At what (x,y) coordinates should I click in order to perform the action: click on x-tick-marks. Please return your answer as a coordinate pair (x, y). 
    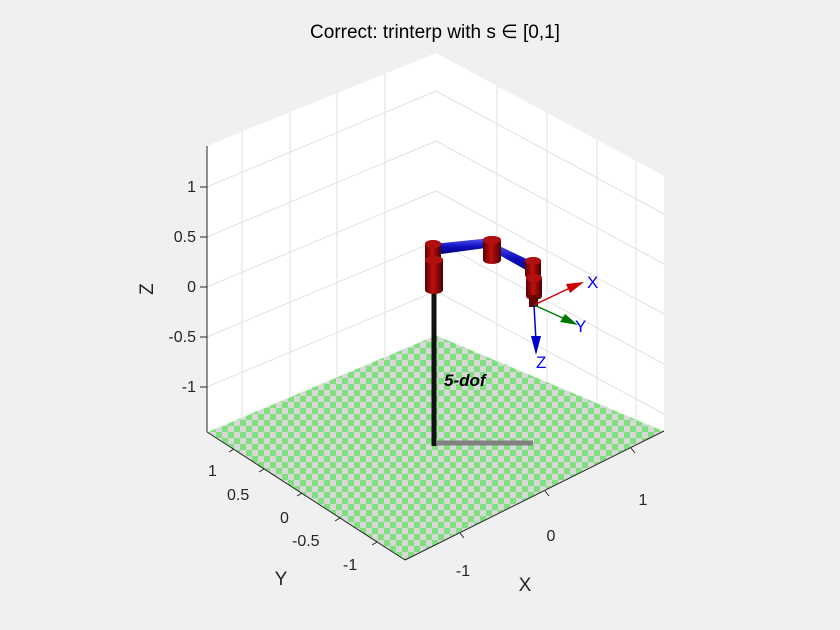
    Looking at the image, I should click on (547, 493).